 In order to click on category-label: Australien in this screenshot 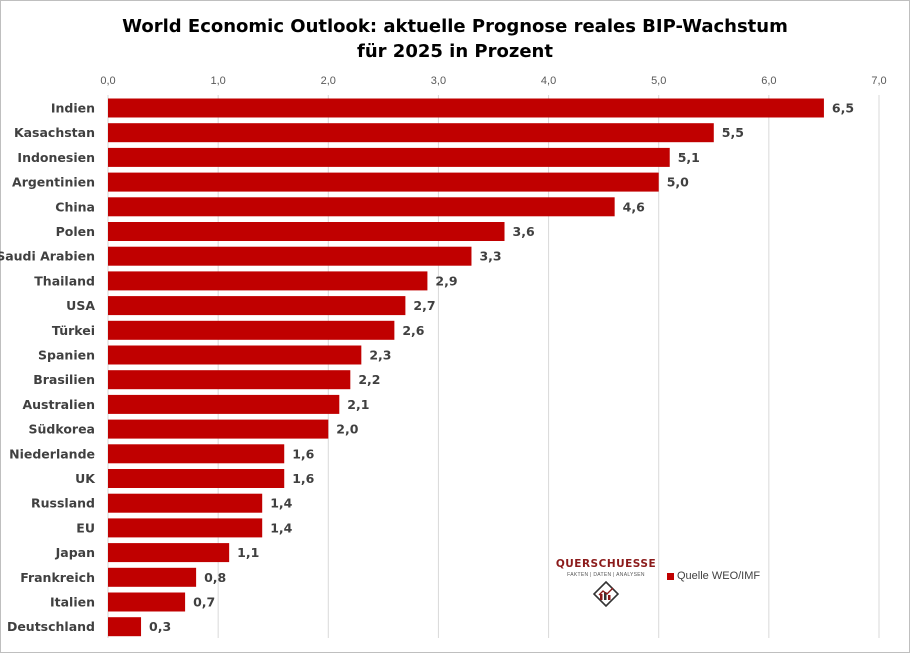, I will do `click(58, 404)`.